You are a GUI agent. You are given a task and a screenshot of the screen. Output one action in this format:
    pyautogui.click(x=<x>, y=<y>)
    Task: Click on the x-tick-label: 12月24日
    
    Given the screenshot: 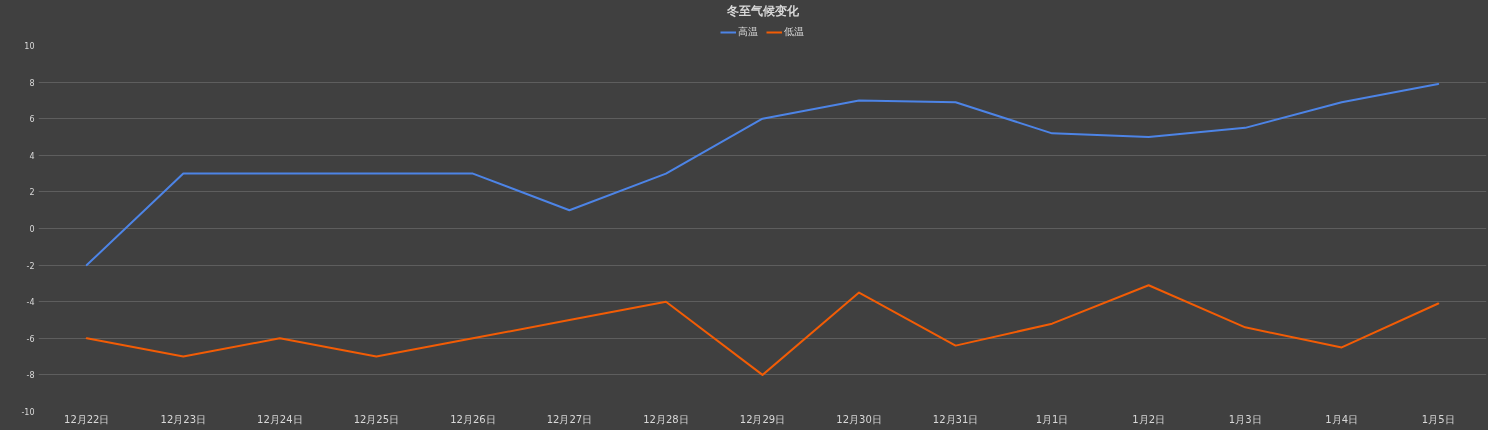 What is the action you would take?
    pyautogui.click(x=280, y=419)
    